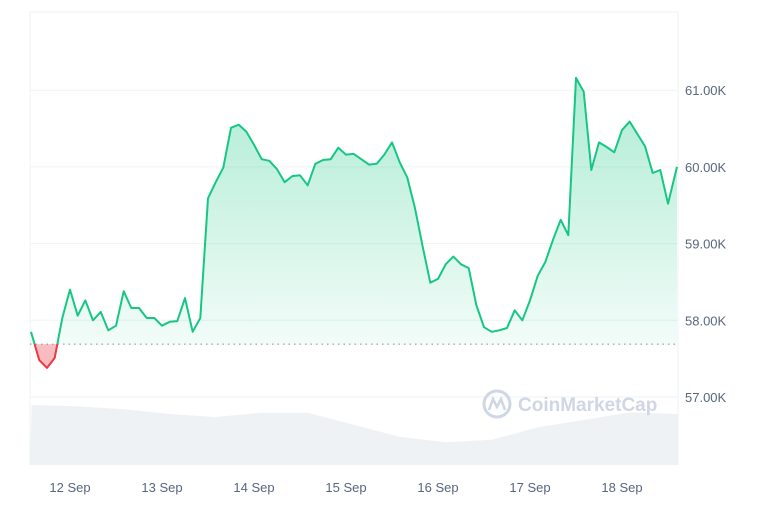 The image size is (760, 507). What do you see at coordinates (706, 244) in the screenshot?
I see `y-tick-label: 59.00K` at bounding box center [706, 244].